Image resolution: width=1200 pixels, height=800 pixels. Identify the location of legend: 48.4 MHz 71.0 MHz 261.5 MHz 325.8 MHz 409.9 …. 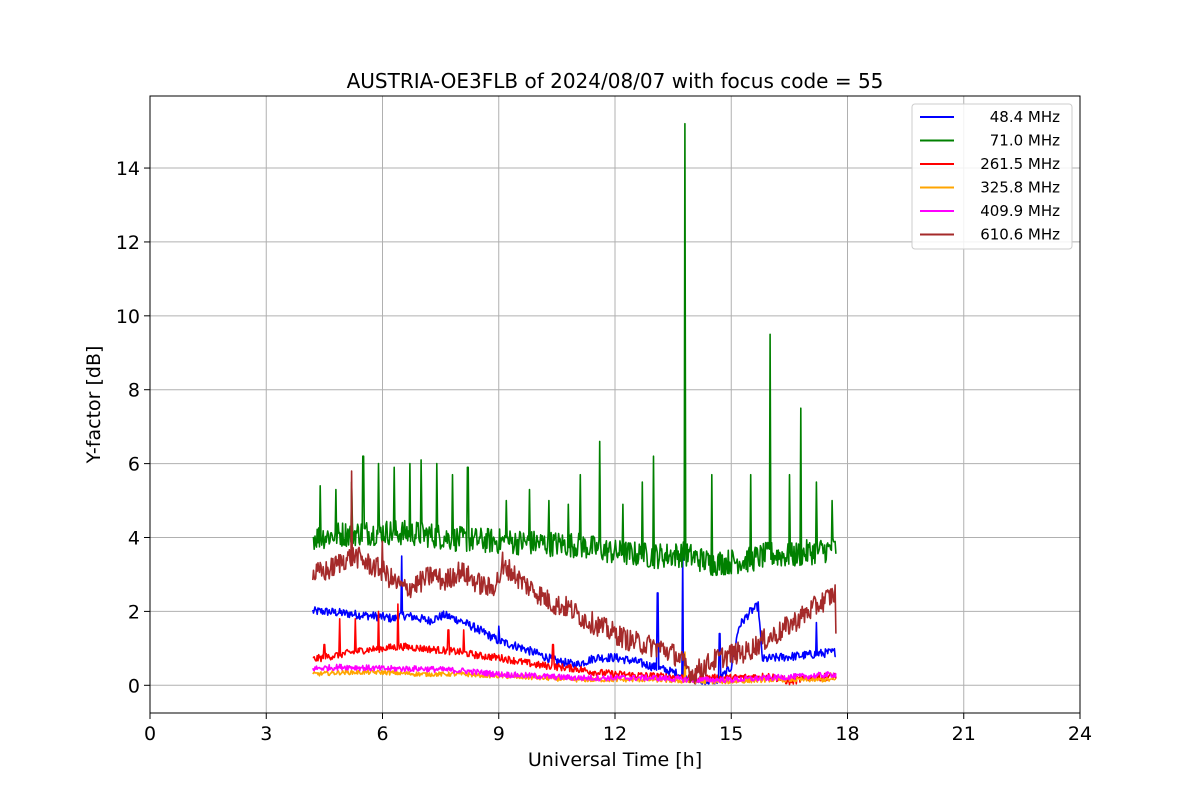
(992, 176).